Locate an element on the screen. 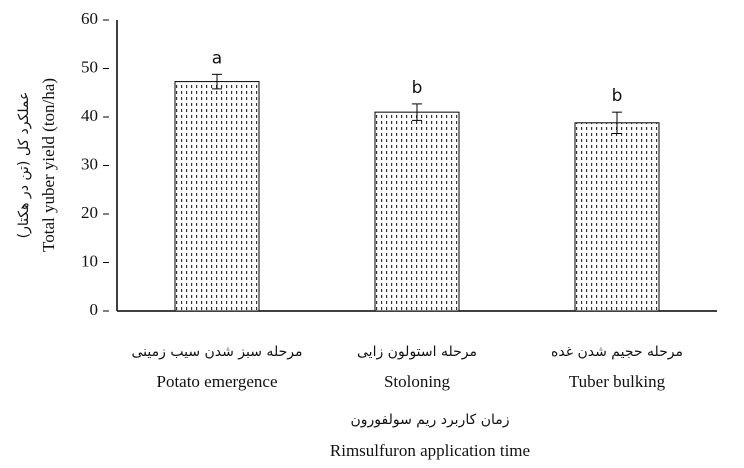  y-tick-label: 50 is located at coordinates (89, 66).